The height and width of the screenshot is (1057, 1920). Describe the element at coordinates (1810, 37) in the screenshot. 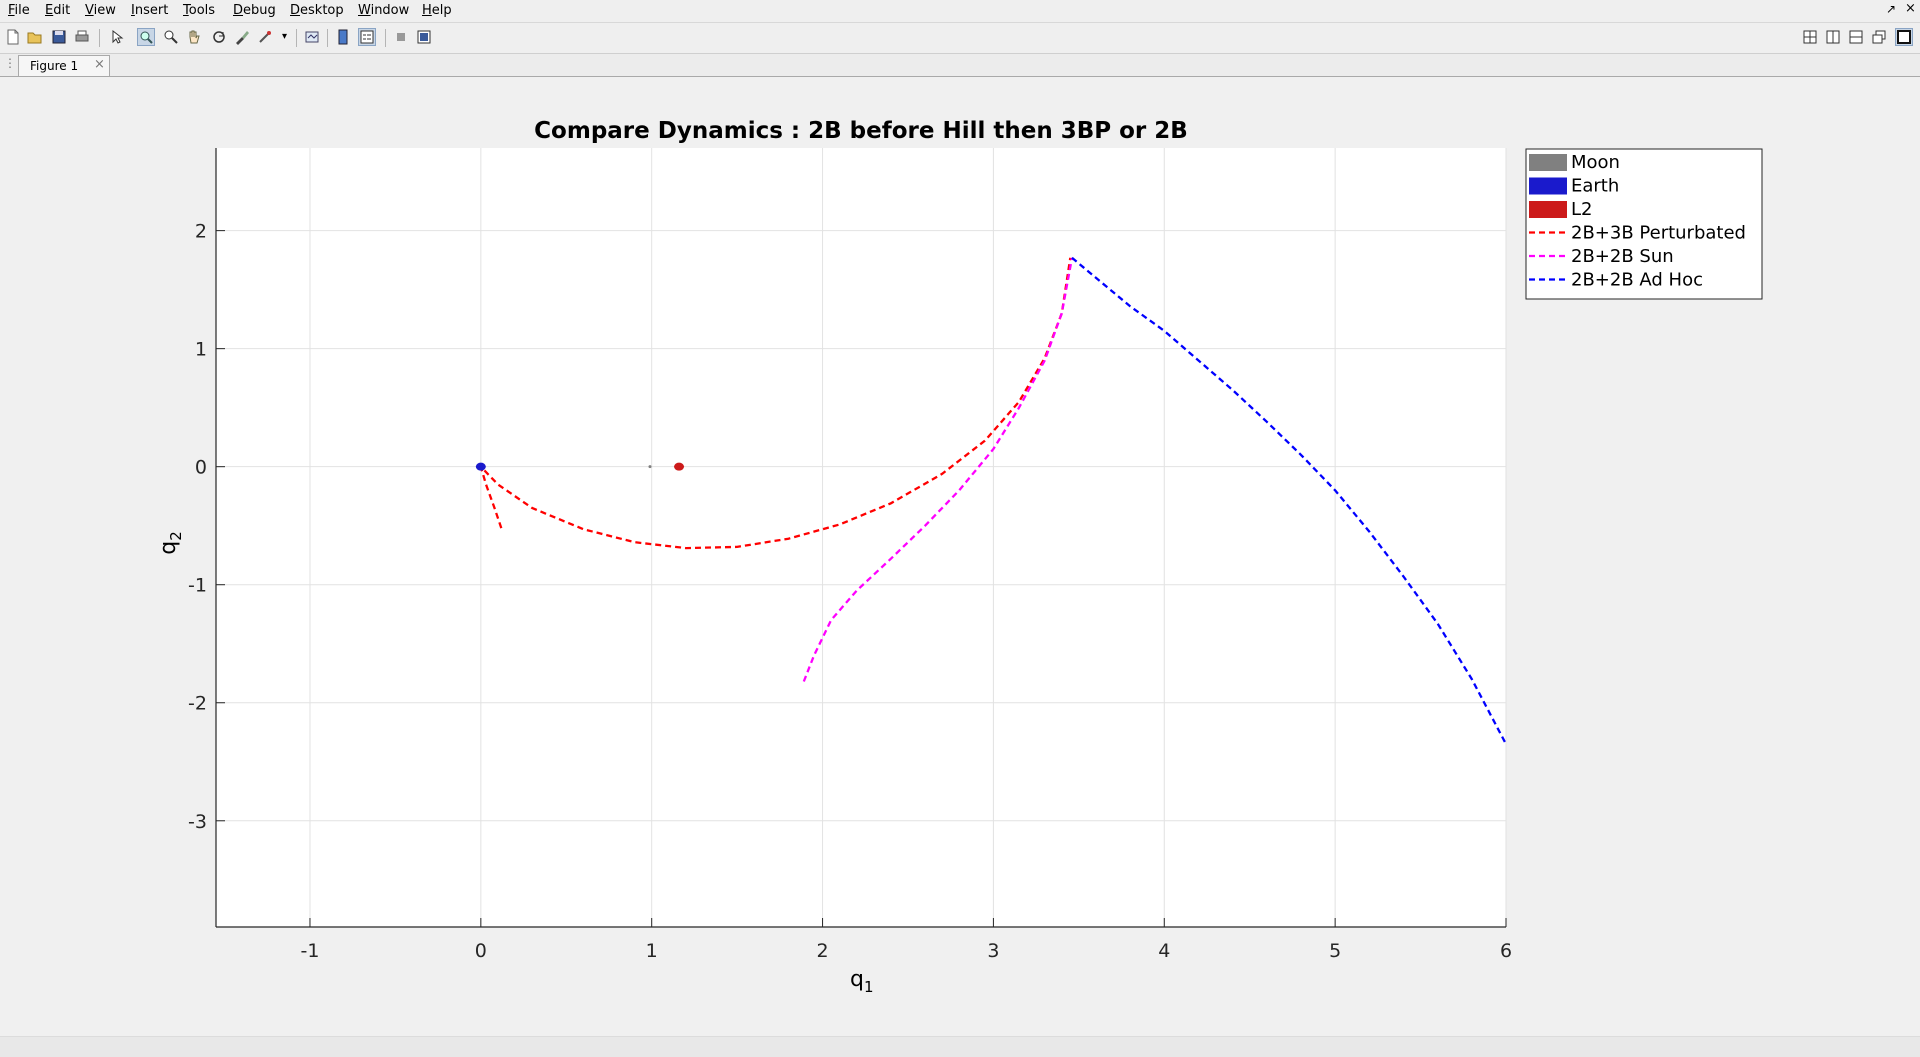

I see `tile-layout-icon` at that location.